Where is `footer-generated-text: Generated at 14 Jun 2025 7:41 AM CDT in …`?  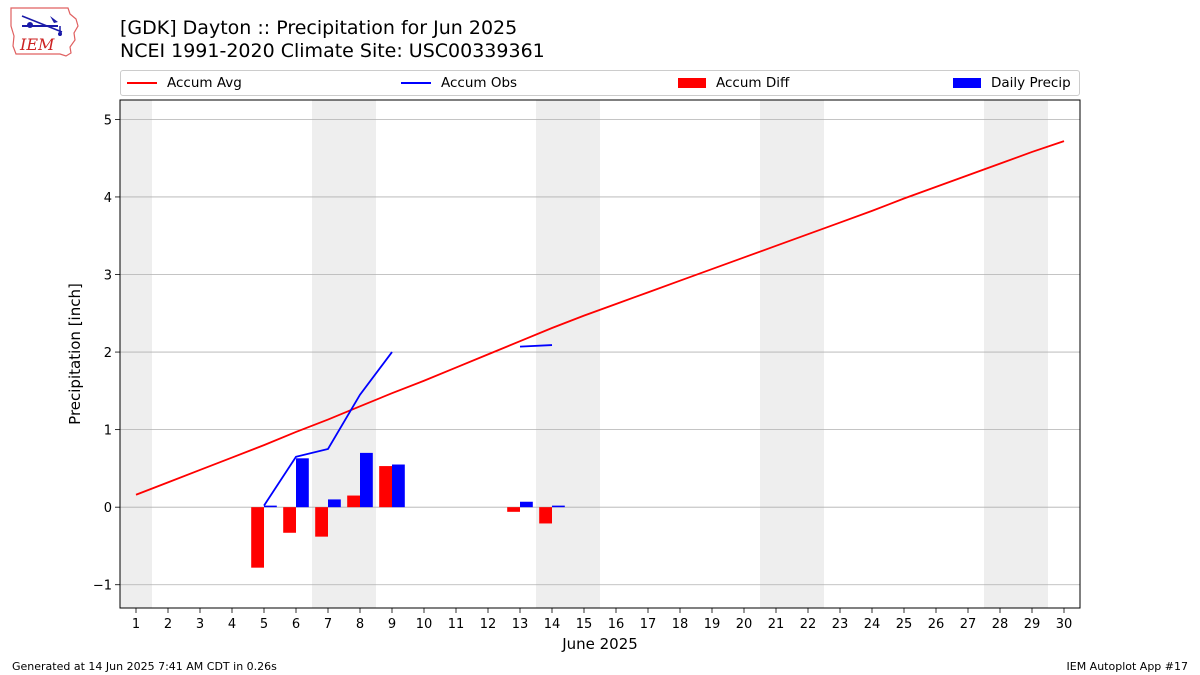
footer-generated-text: Generated at 14 Jun 2025 7:41 AM CDT in … is located at coordinates (144, 666).